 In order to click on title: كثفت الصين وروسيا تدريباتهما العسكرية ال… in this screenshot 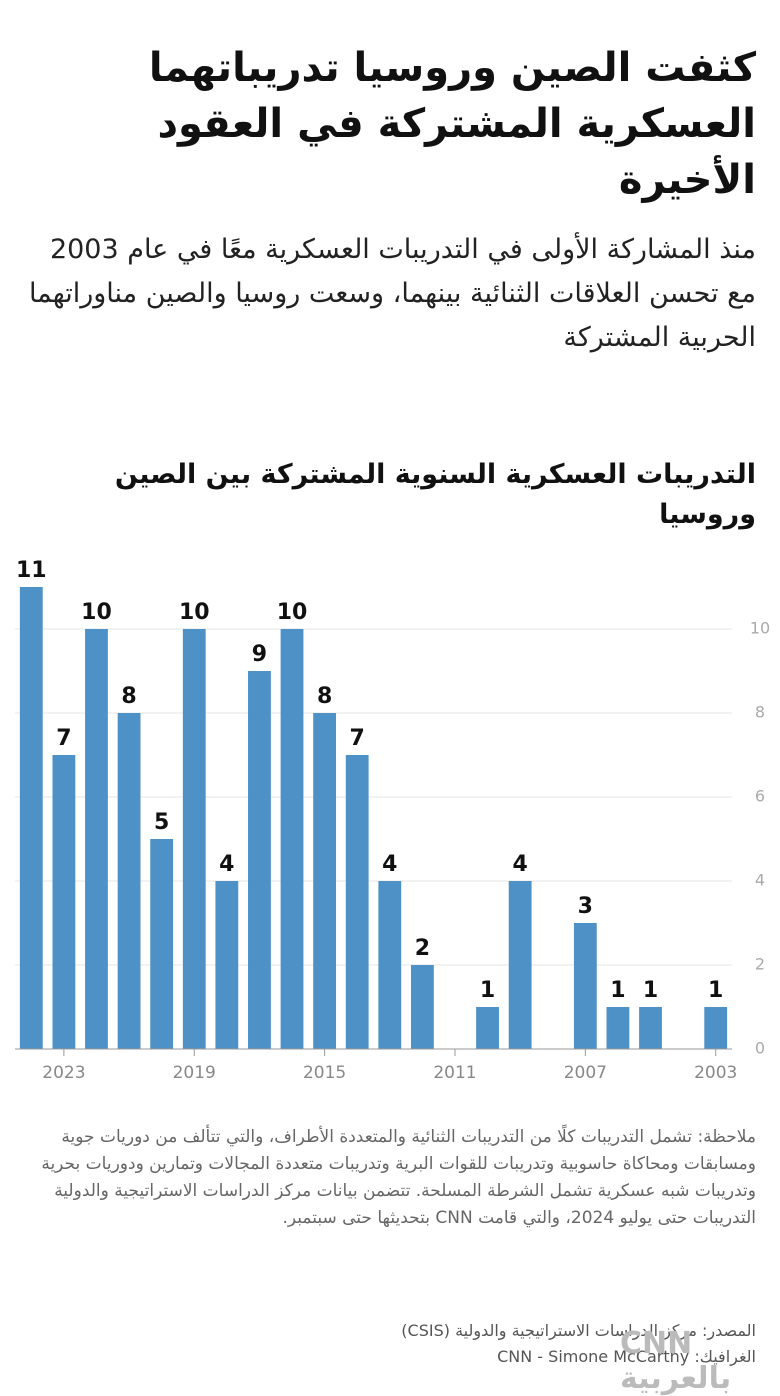, I will do `click(452, 124)`.